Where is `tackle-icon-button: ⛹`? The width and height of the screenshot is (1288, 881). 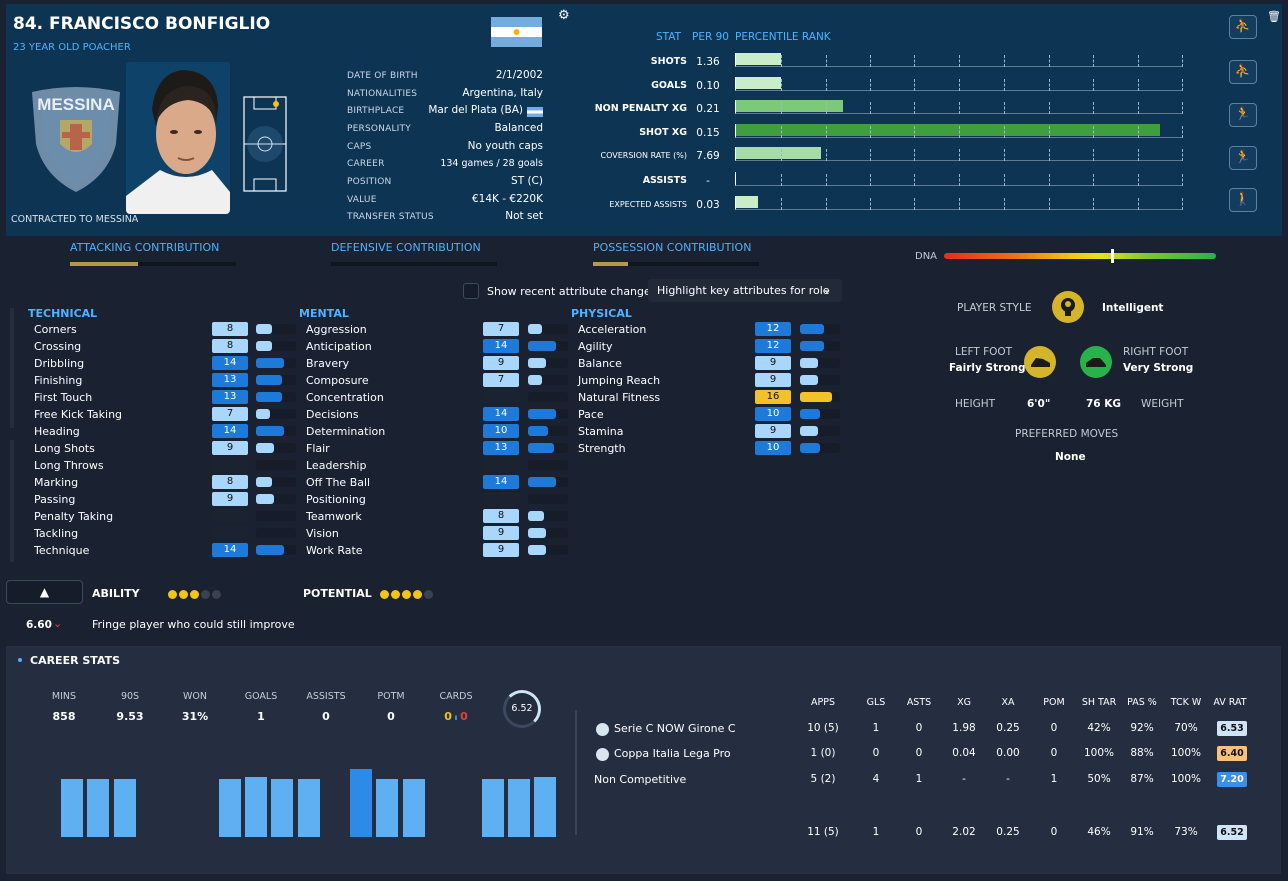
tackle-icon-button: ⛹ is located at coordinates (1243, 27).